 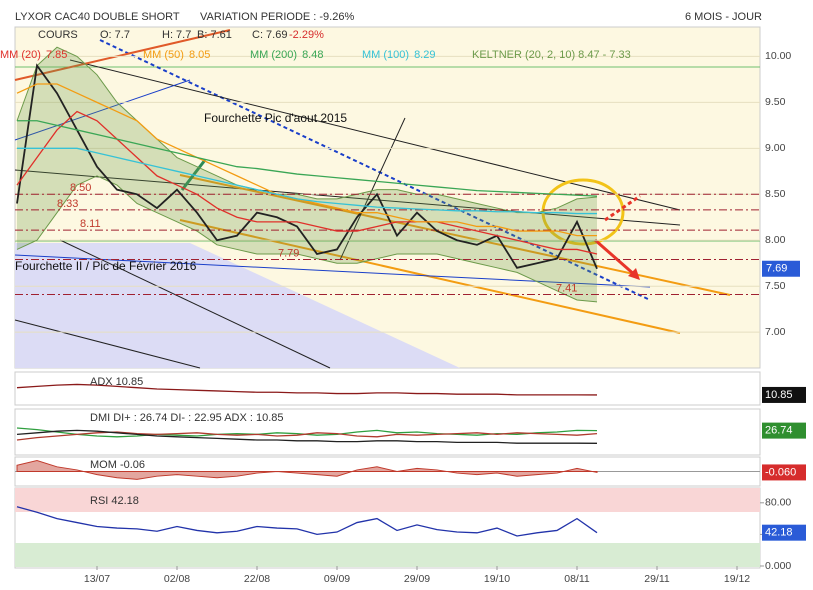 I want to click on adx-panel, so click(x=387, y=388).